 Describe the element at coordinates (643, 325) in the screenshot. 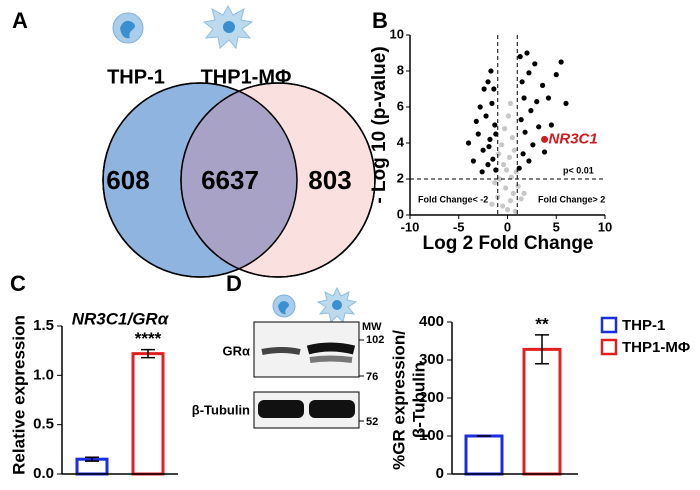

I see `legend-label: THP-1` at that location.